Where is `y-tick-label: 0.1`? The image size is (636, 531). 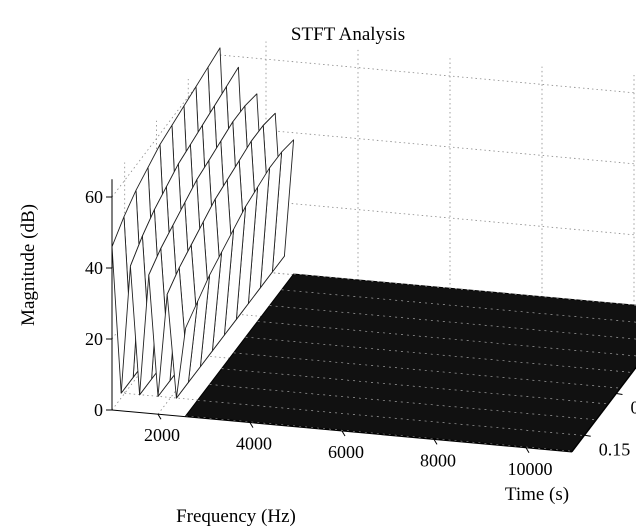
y-tick-label: 0.1 is located at coordinates (633, 408).